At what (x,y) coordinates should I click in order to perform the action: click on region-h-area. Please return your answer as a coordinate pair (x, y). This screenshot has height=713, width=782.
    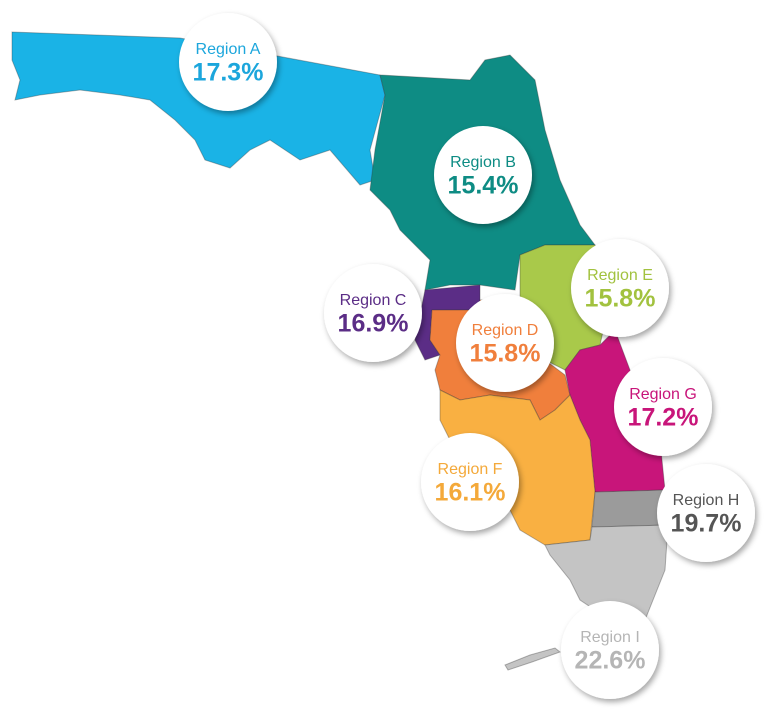
    Looking at the image, I should click on (630, 508).